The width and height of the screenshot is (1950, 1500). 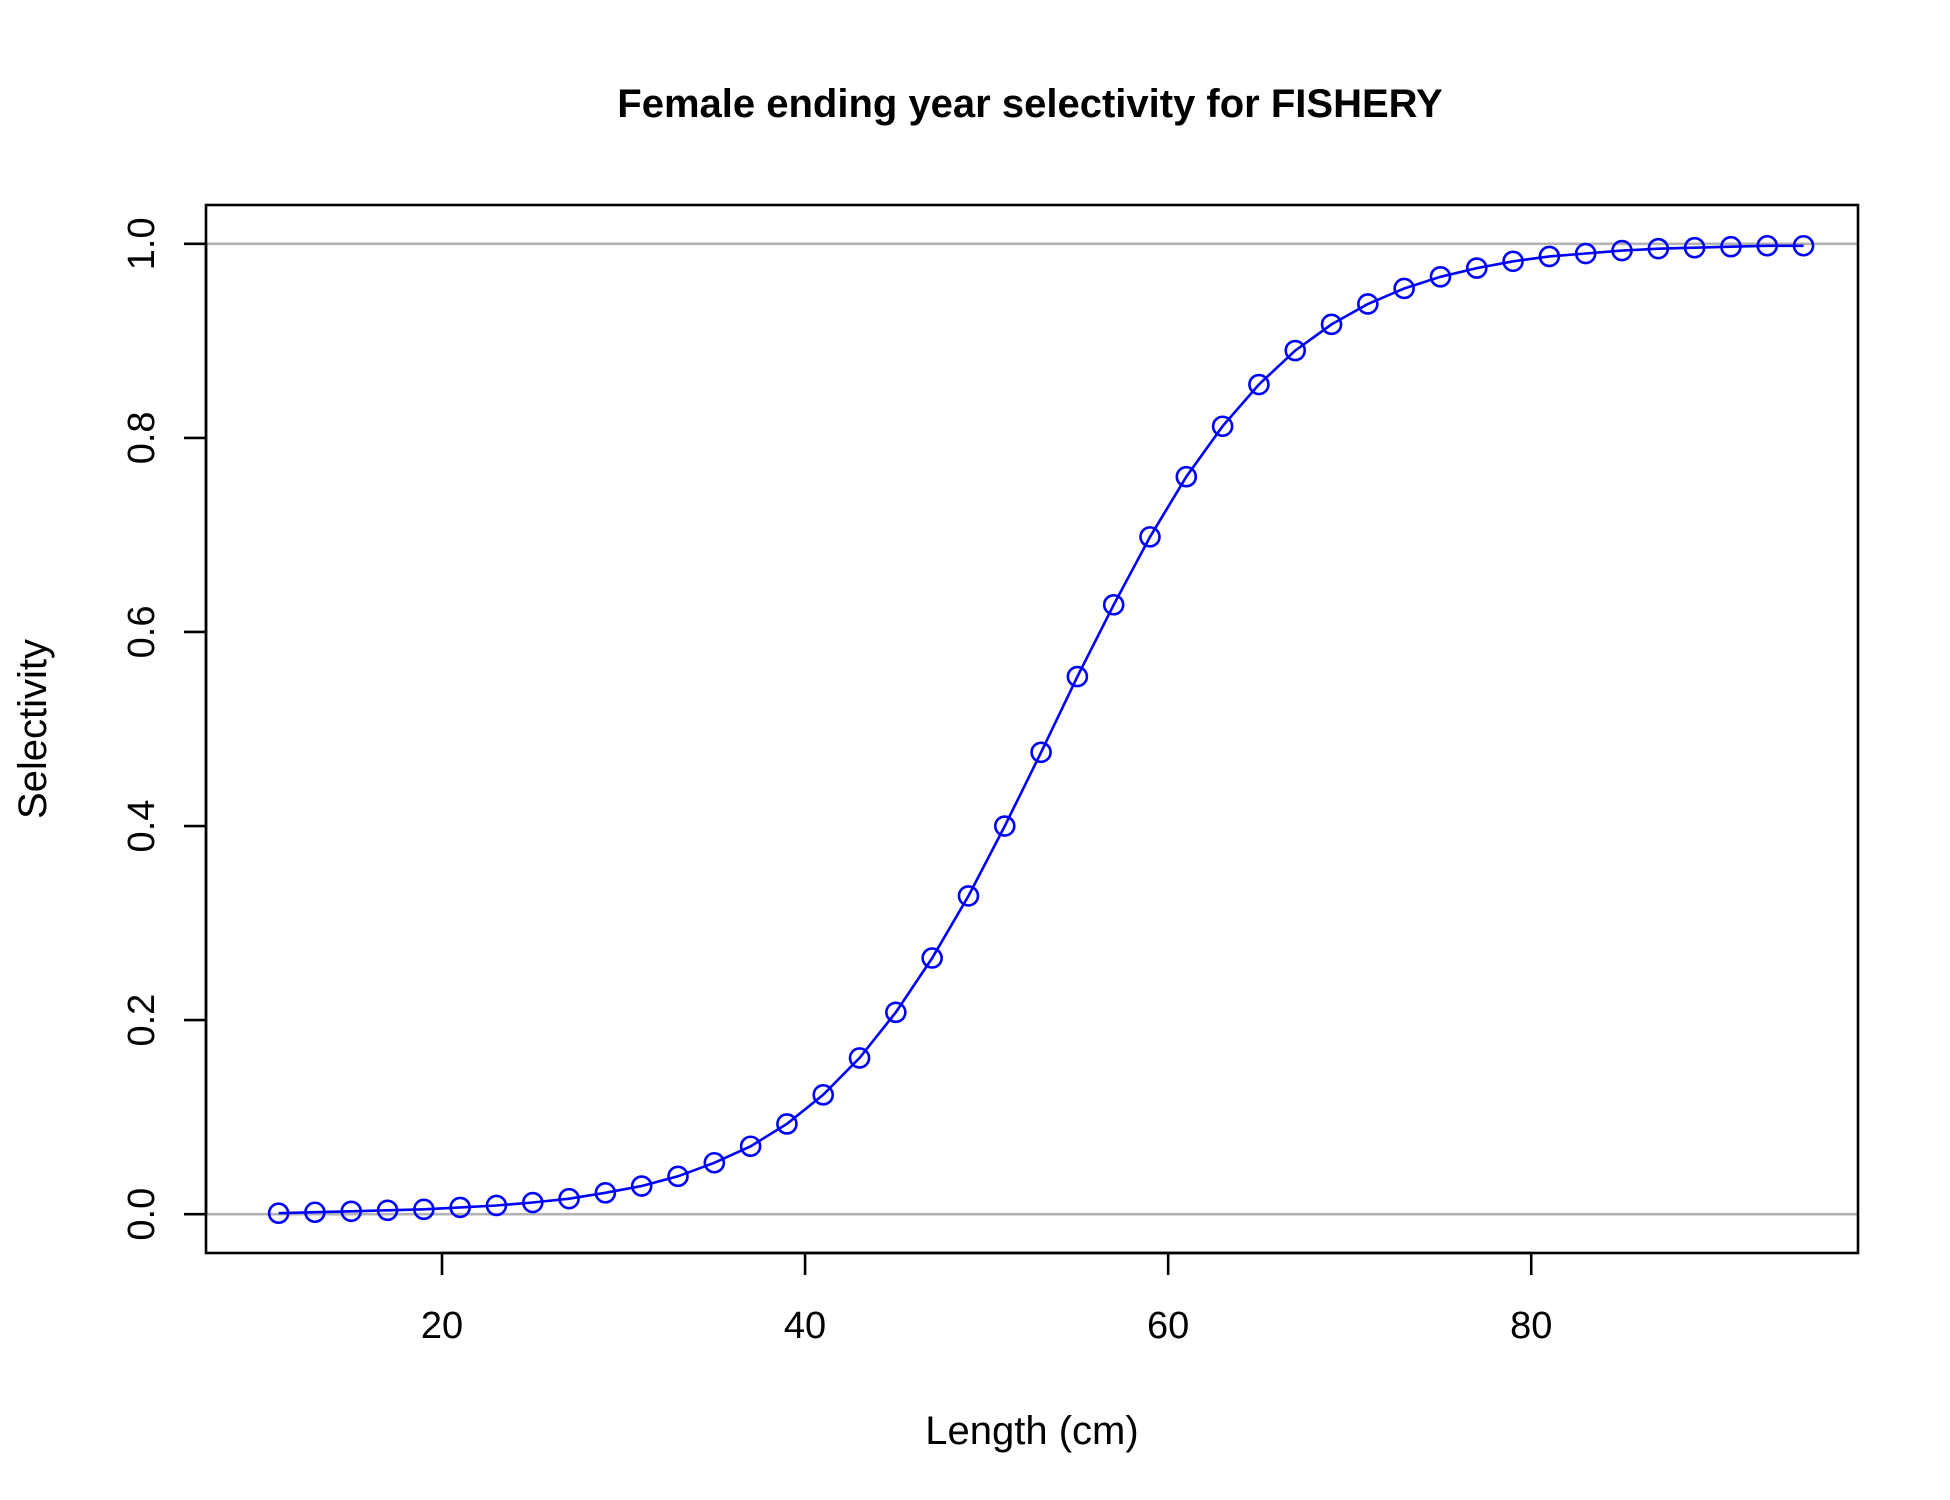 I want to click on x-tick-label: 40, so click(x=805, y=1326).